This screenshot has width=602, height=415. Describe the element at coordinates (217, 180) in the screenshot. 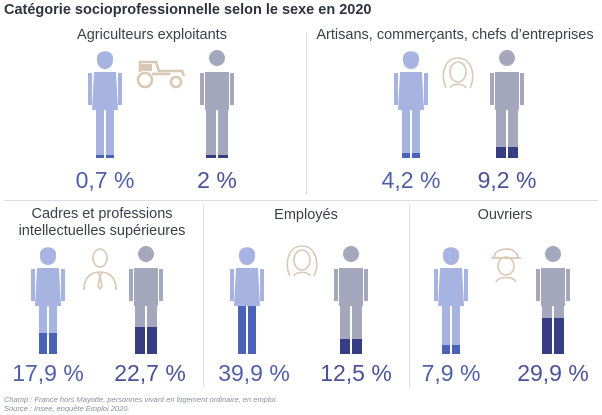

I see `male-percentage: 2 %` at that location.